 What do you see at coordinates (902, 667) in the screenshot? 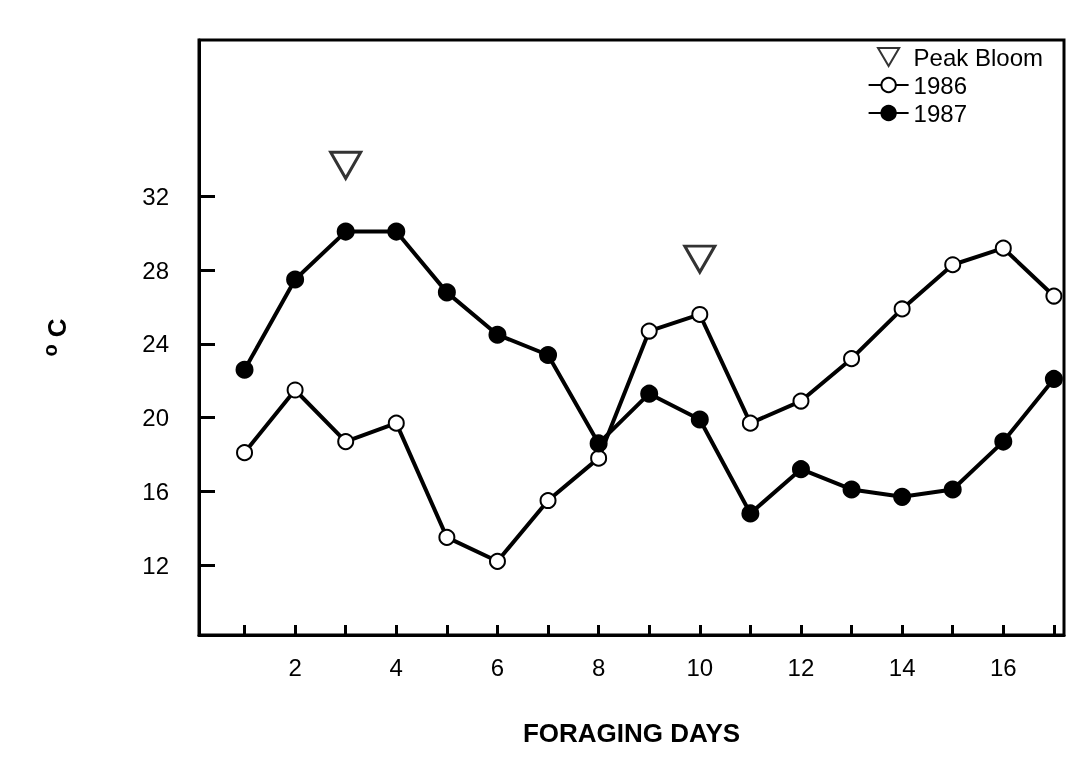
I see `x-tick-label: 14` at bounding box center [902, 667].